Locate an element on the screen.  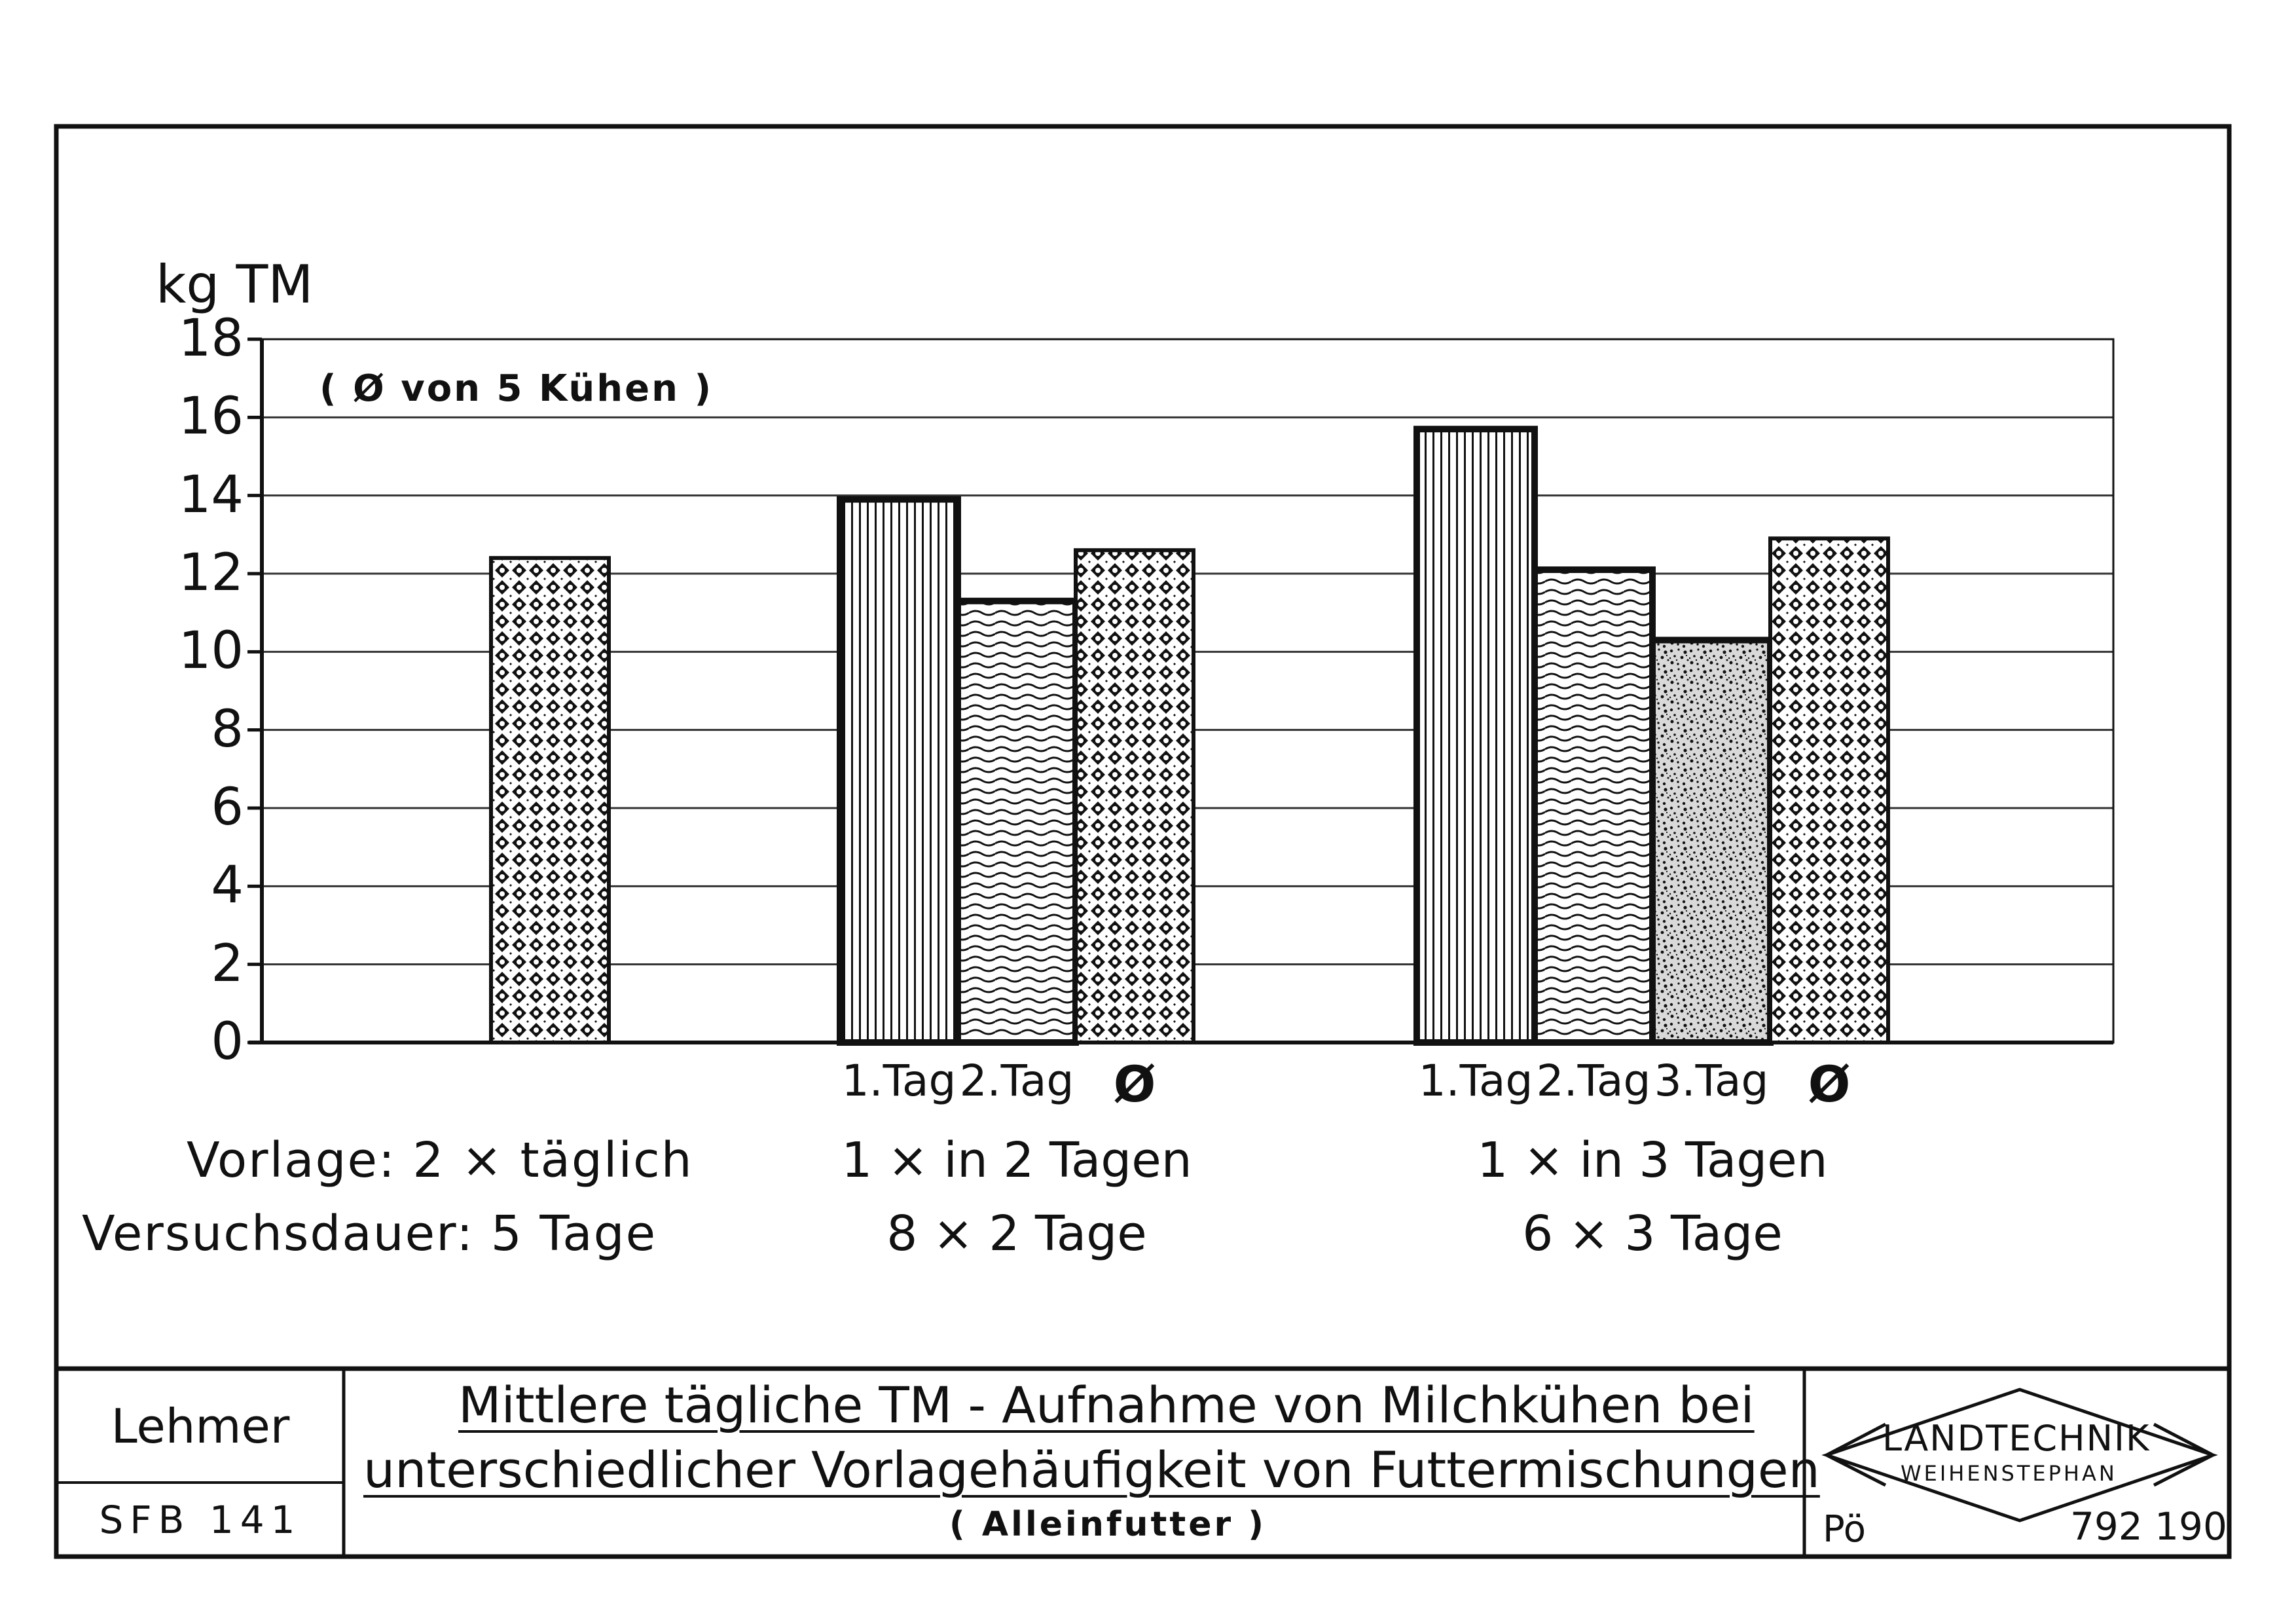
y-tick-label: 6 is located at coordinates (227, 807).